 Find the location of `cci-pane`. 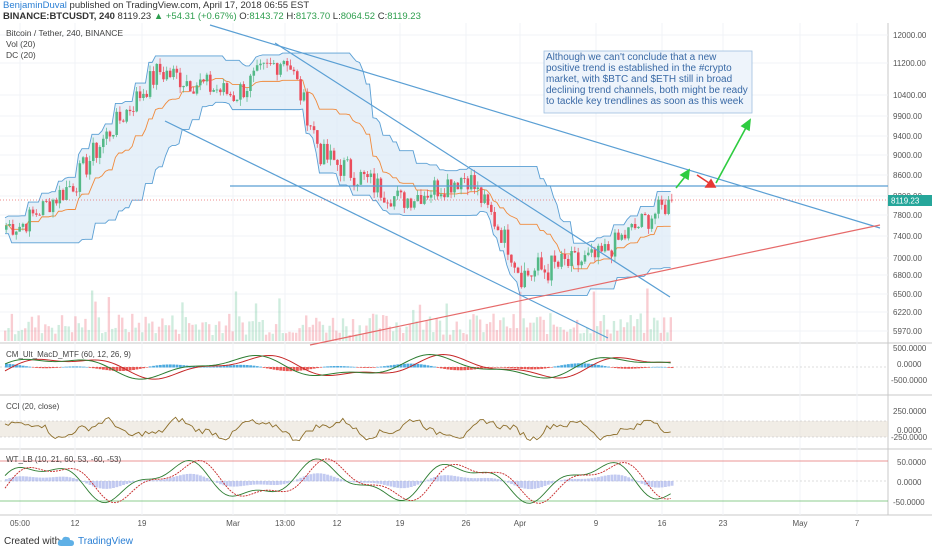

cci-pane is located at coordinates (444, 429).